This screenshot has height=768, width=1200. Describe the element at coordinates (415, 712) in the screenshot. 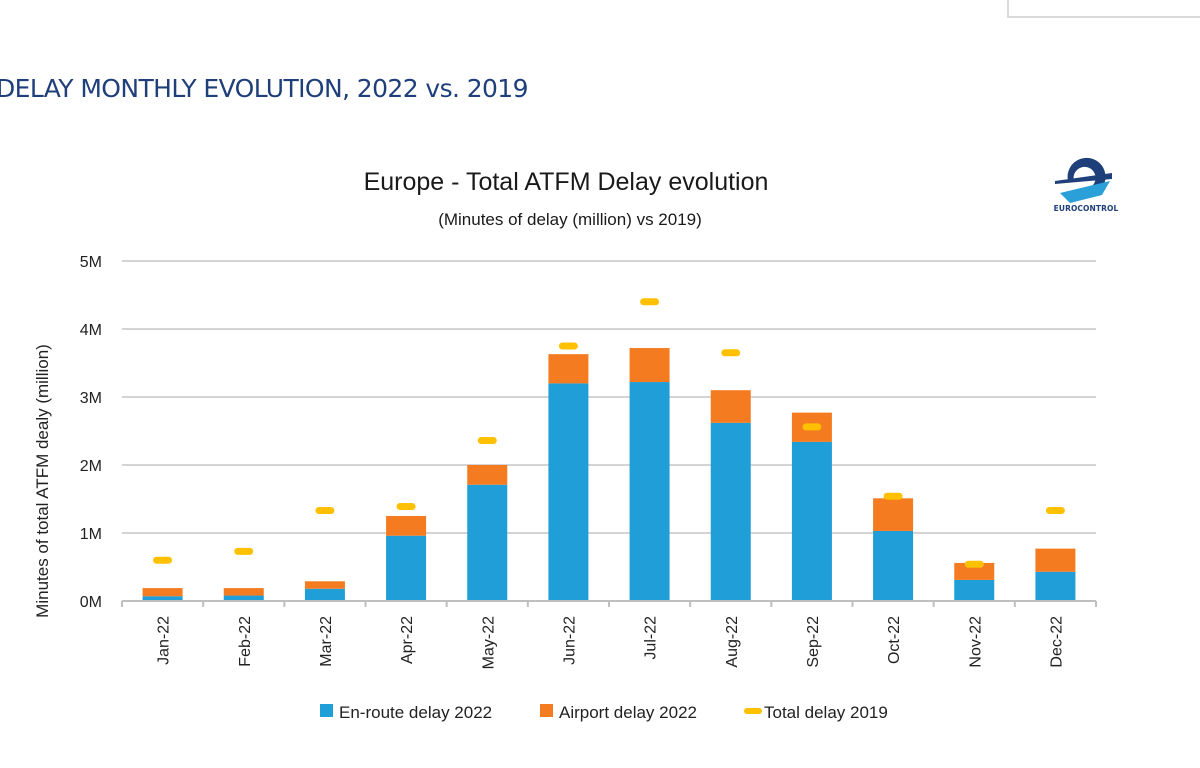

I see `legend-label: En-route delay 2022` at that location.